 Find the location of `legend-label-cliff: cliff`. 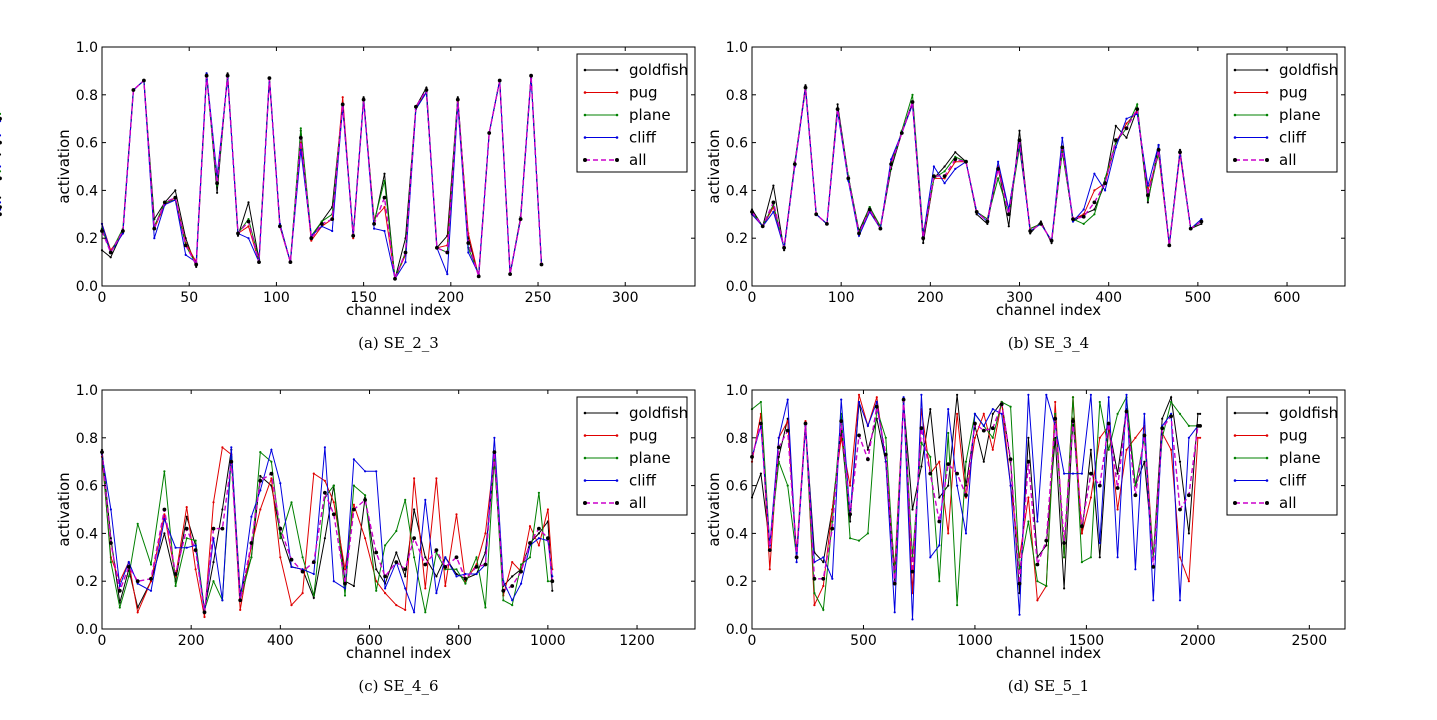

legend-label-cliff: cliff is located at coordinates (1293, 481).